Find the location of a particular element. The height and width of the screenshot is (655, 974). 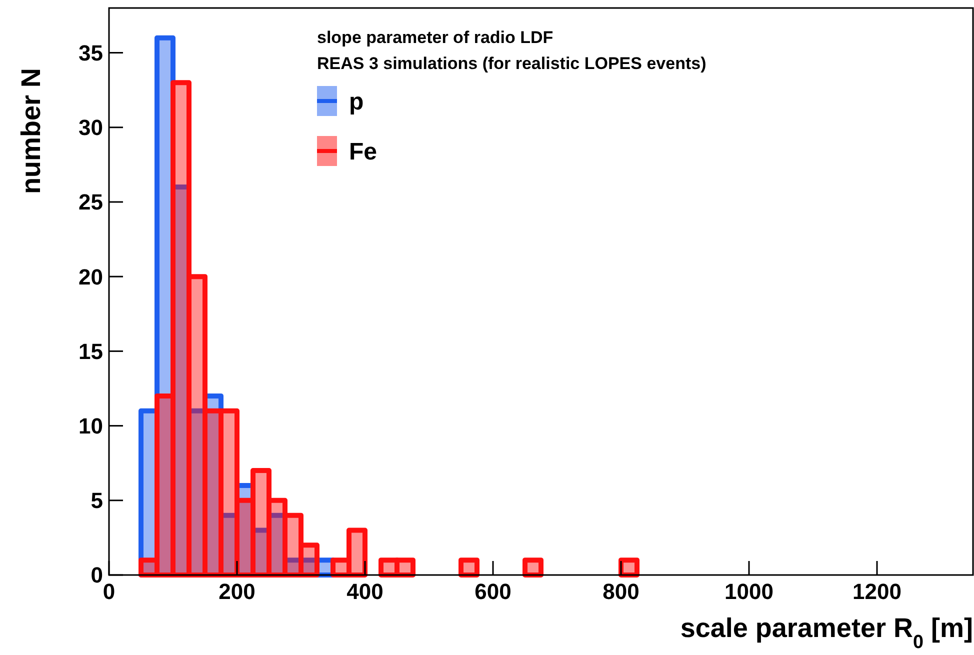

annotation: slope parameter of radio LDF is located at coordinates (435, 37).